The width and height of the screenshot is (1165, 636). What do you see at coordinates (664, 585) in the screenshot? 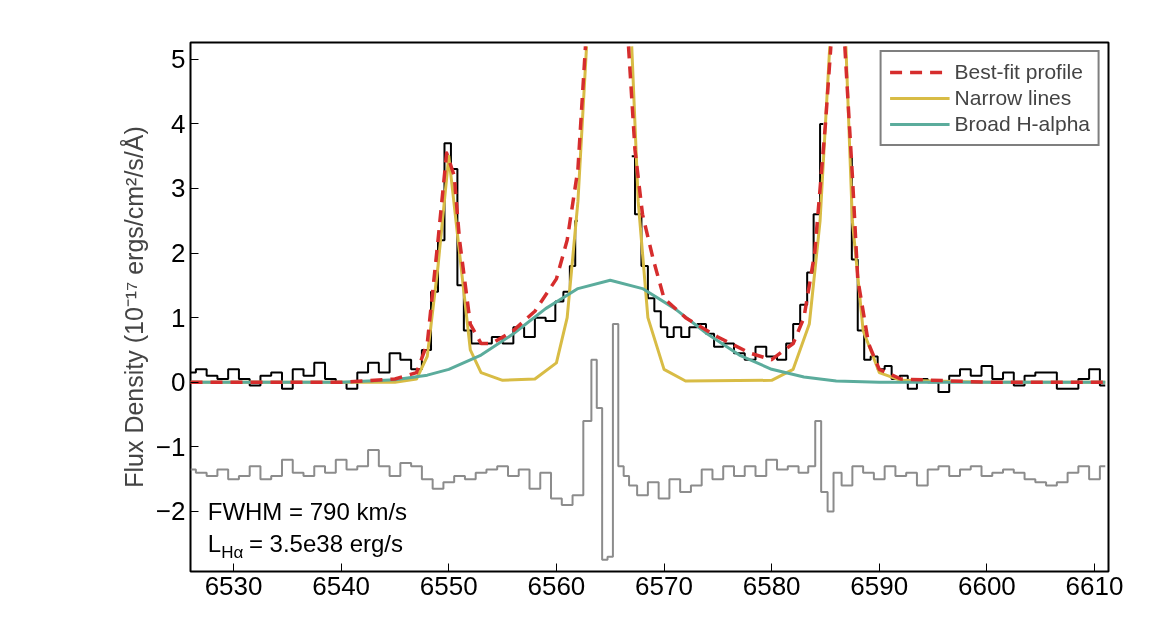
I see `x-tick-label: 6570` at bounding box center [664, 585].